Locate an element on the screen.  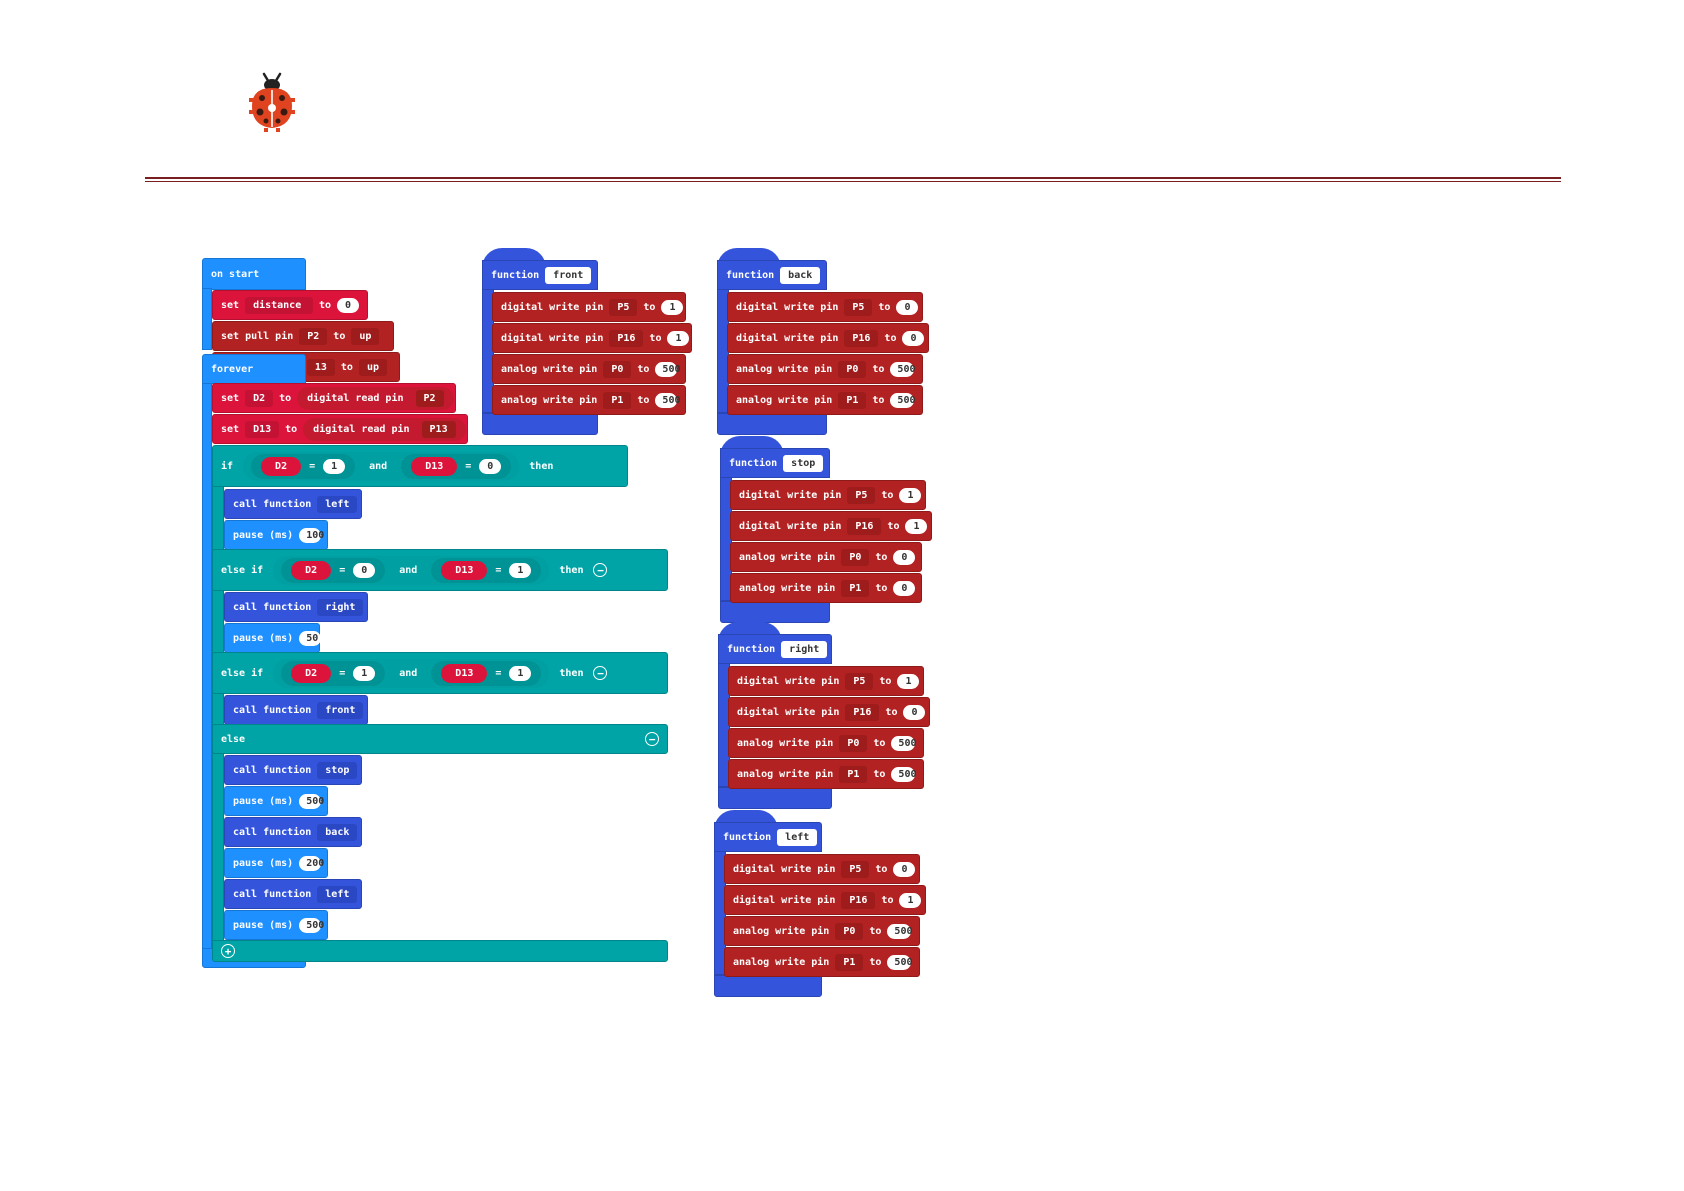
function-name-input: front is located at coordinates (568, 275).